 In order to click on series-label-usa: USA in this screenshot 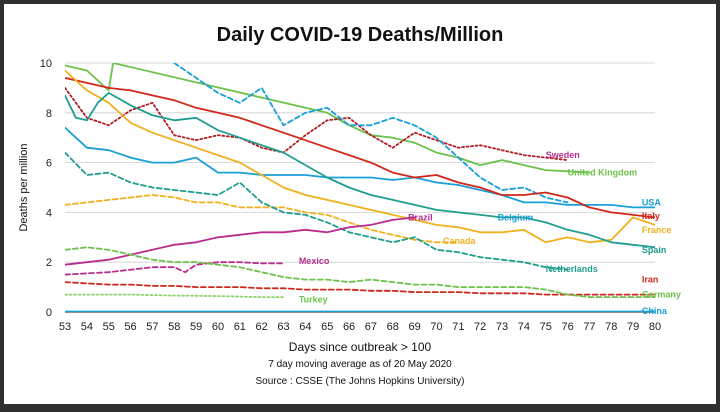, I will do `click(652, 202)`.